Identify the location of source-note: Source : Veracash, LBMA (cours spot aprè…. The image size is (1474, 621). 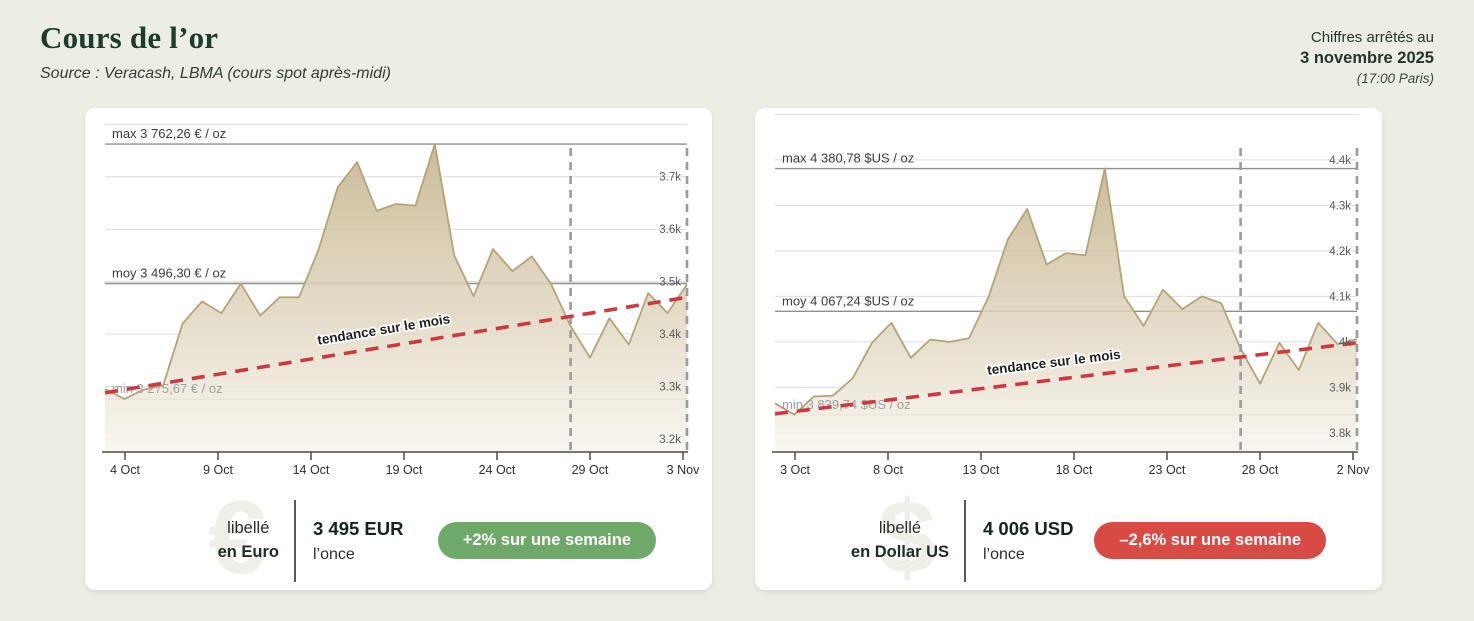
(215, 73).